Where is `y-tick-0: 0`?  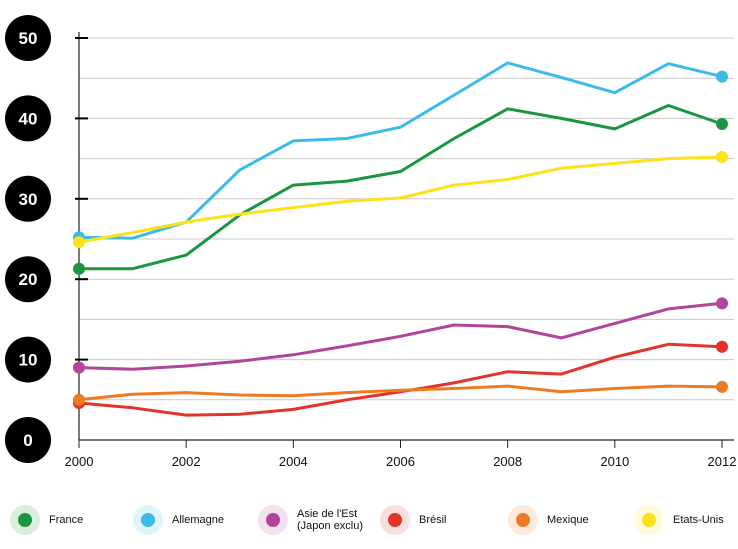
y-tick-0: 0 is located at coordinates (28, 440).